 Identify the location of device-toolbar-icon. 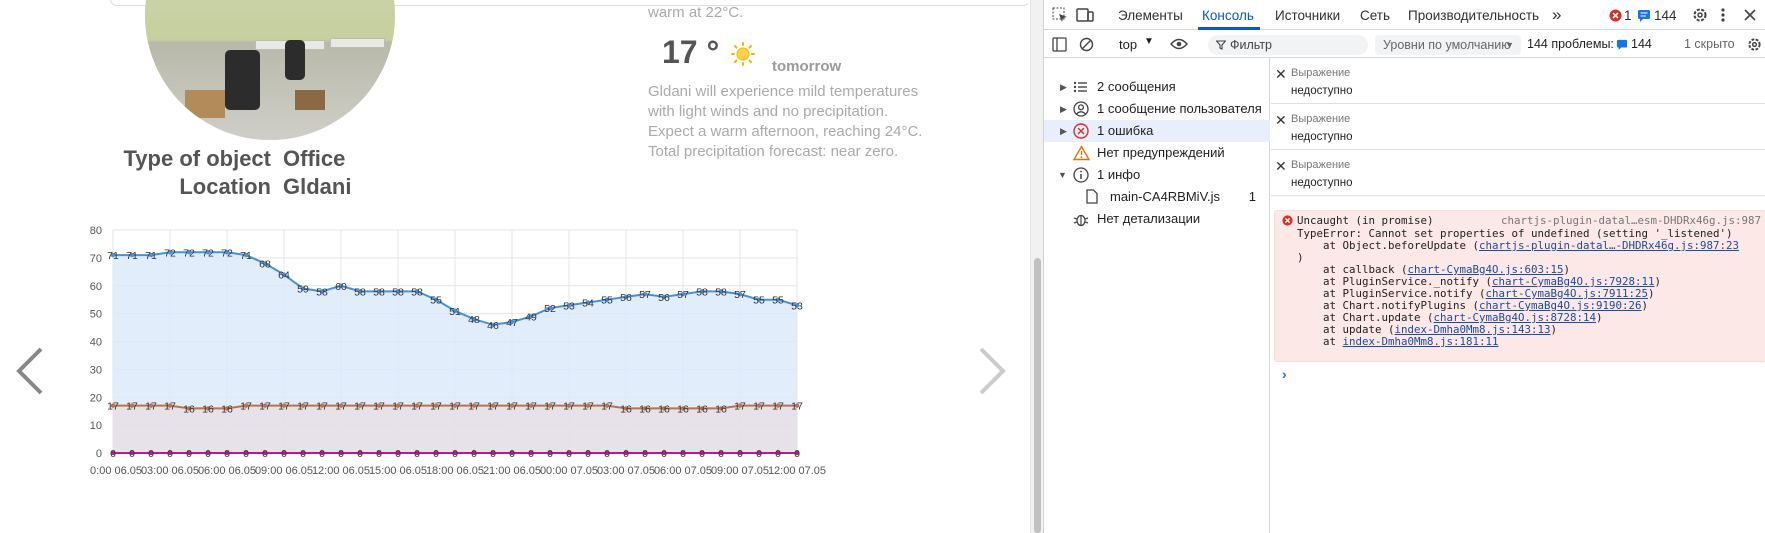
(1085, 15).